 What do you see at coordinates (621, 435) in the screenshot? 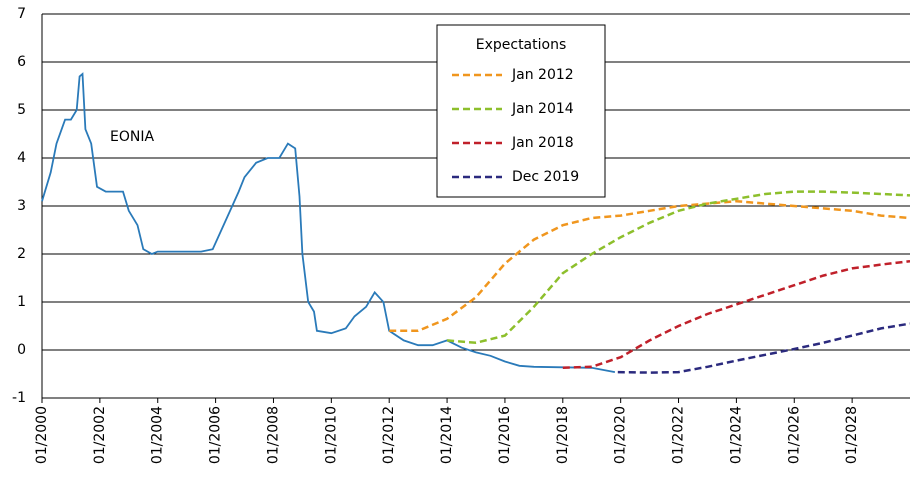
I see `x-tick-label: 01/2020` at bounding box center [621, 435].